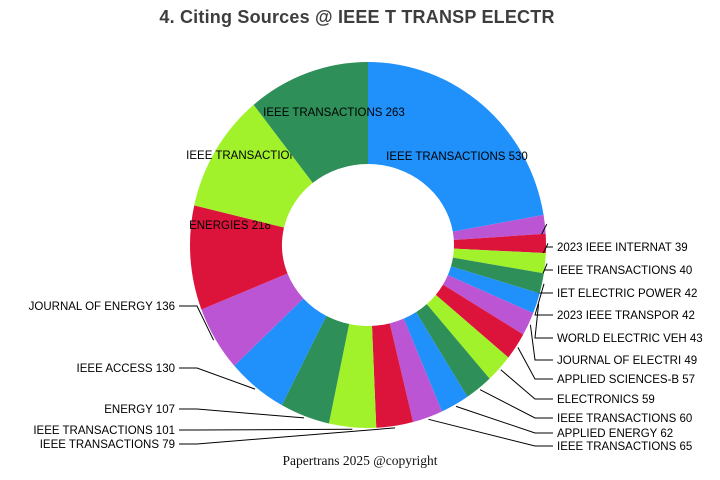 This screenshot has width=720, height=480. I want to click on slice-callout-label: 2023 IEEE TRANSPOR 42, so click(626, 316).